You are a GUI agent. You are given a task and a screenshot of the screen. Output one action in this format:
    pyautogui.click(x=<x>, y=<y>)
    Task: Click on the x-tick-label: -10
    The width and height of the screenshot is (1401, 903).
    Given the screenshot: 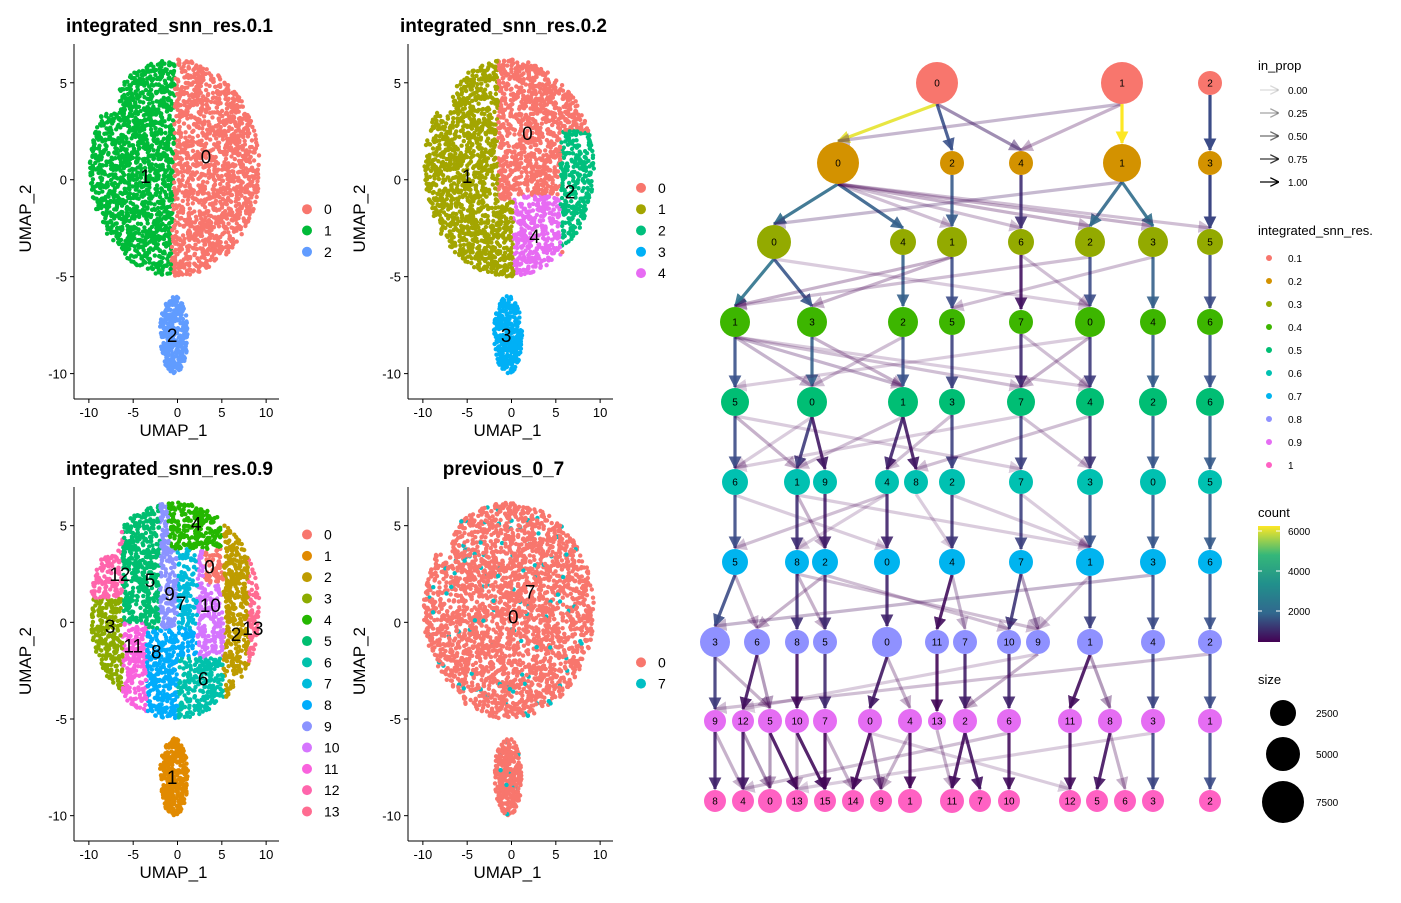 What is the action you would take?
    pyautogui.click(x=88, y=412)
    